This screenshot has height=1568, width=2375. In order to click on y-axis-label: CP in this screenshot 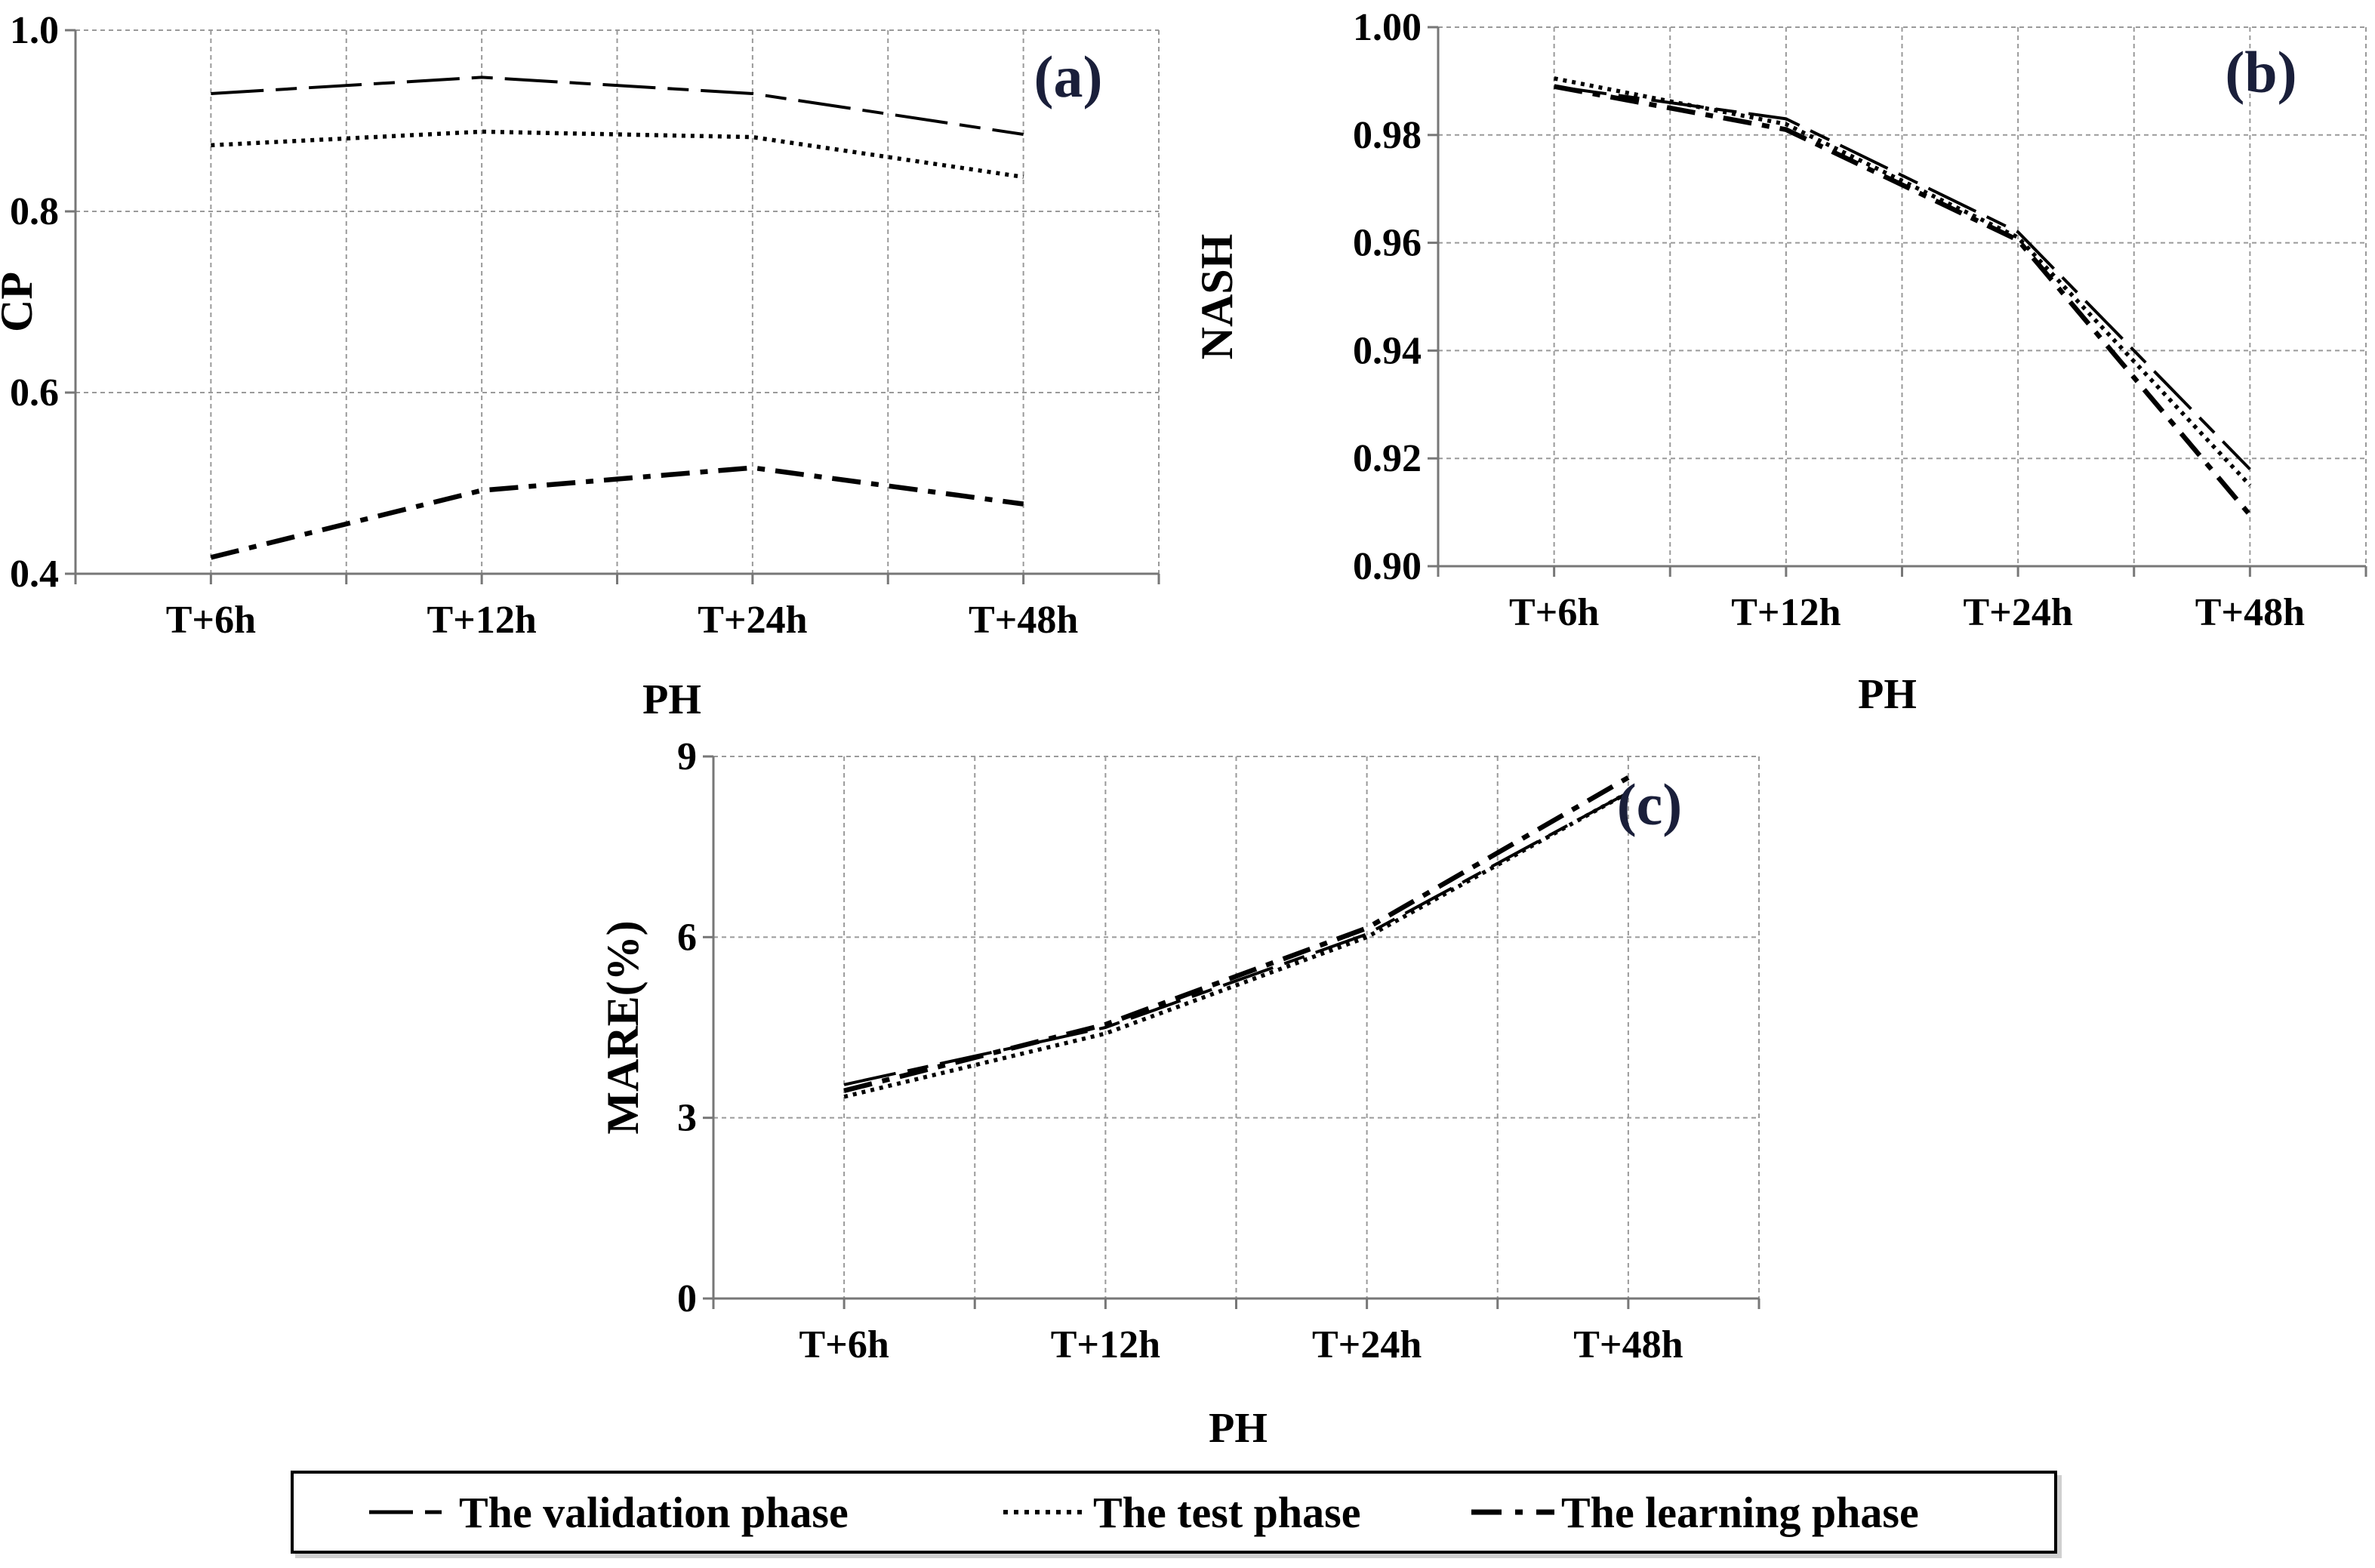, I will do `click(21, 302)`.